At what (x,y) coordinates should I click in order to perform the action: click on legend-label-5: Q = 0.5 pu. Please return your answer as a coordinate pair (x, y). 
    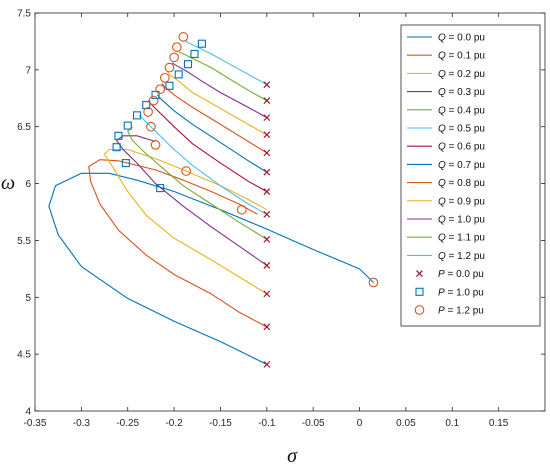
    Looking at the image, I should click on (461, 129).